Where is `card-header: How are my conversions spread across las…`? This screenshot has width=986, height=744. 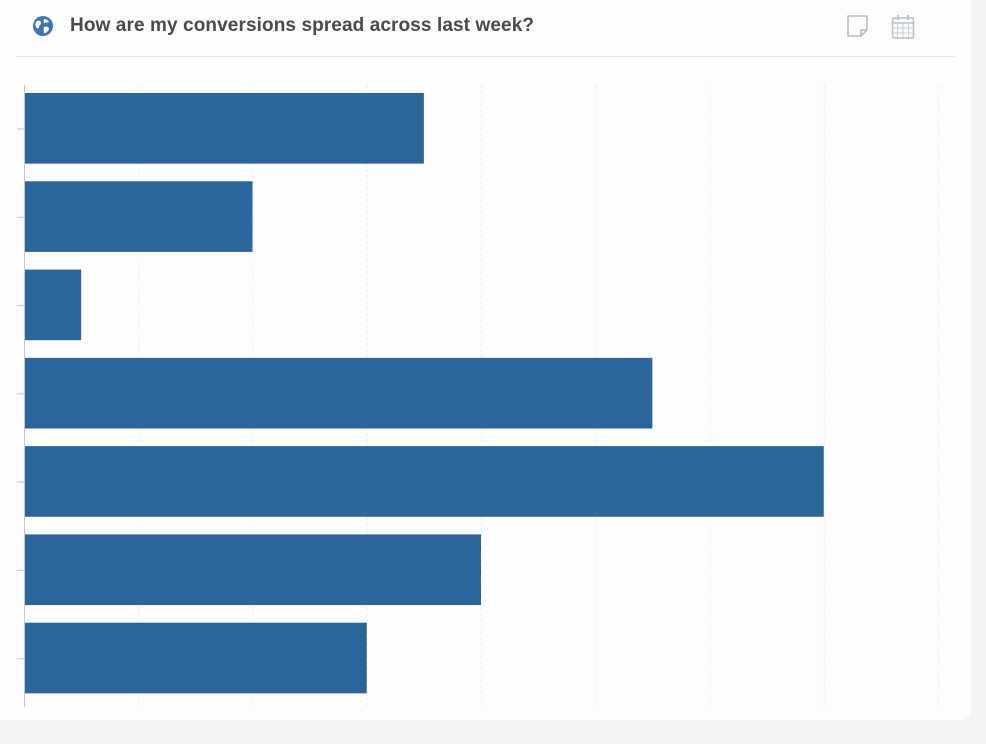 card-header: How are my conversions spread across las… is located at coordinates (485, 28).